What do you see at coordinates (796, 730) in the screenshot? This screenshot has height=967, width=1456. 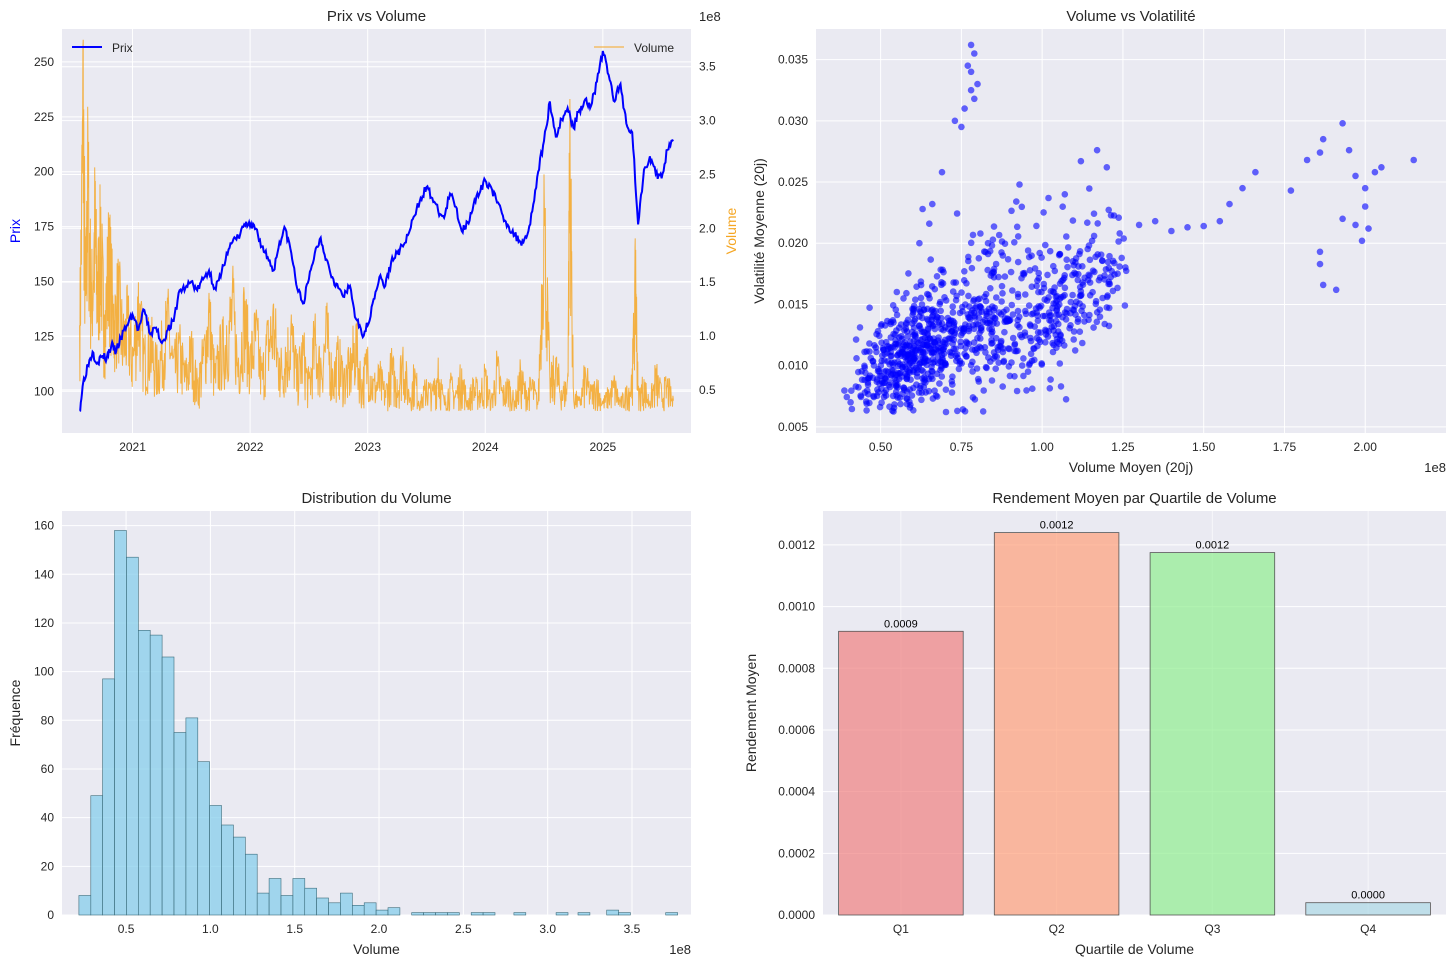 I see `return-quartile-y-tick-label: 0.0006` at bounding box center [796, 730].